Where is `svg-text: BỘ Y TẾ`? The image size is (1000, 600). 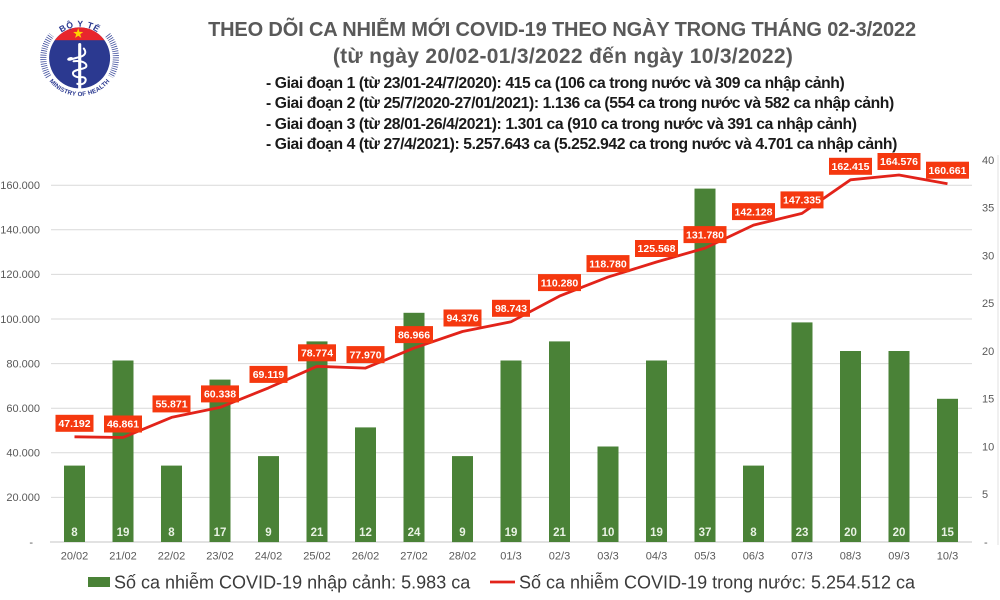
svg-text: BỘ Y TẾ is located at coordinates (79, 26).